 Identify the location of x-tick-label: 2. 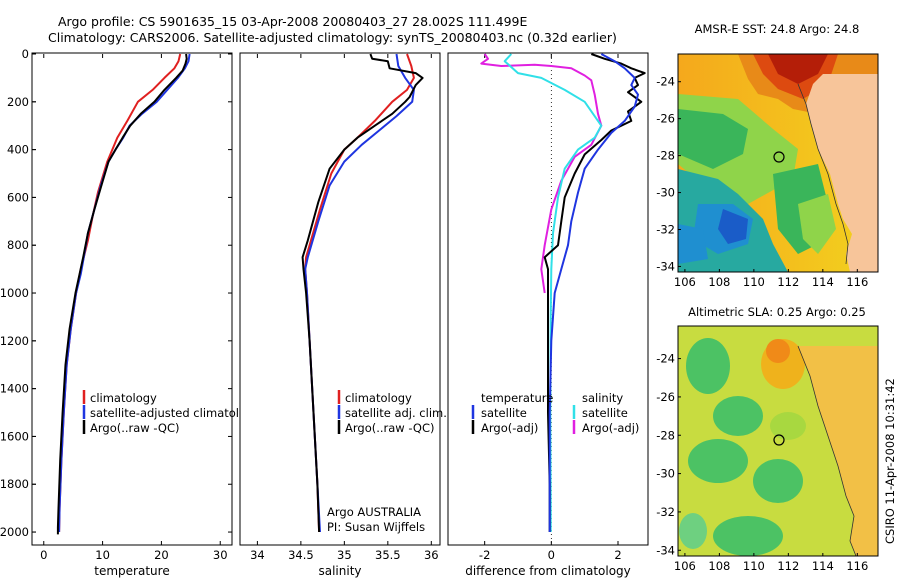
(617, 555).